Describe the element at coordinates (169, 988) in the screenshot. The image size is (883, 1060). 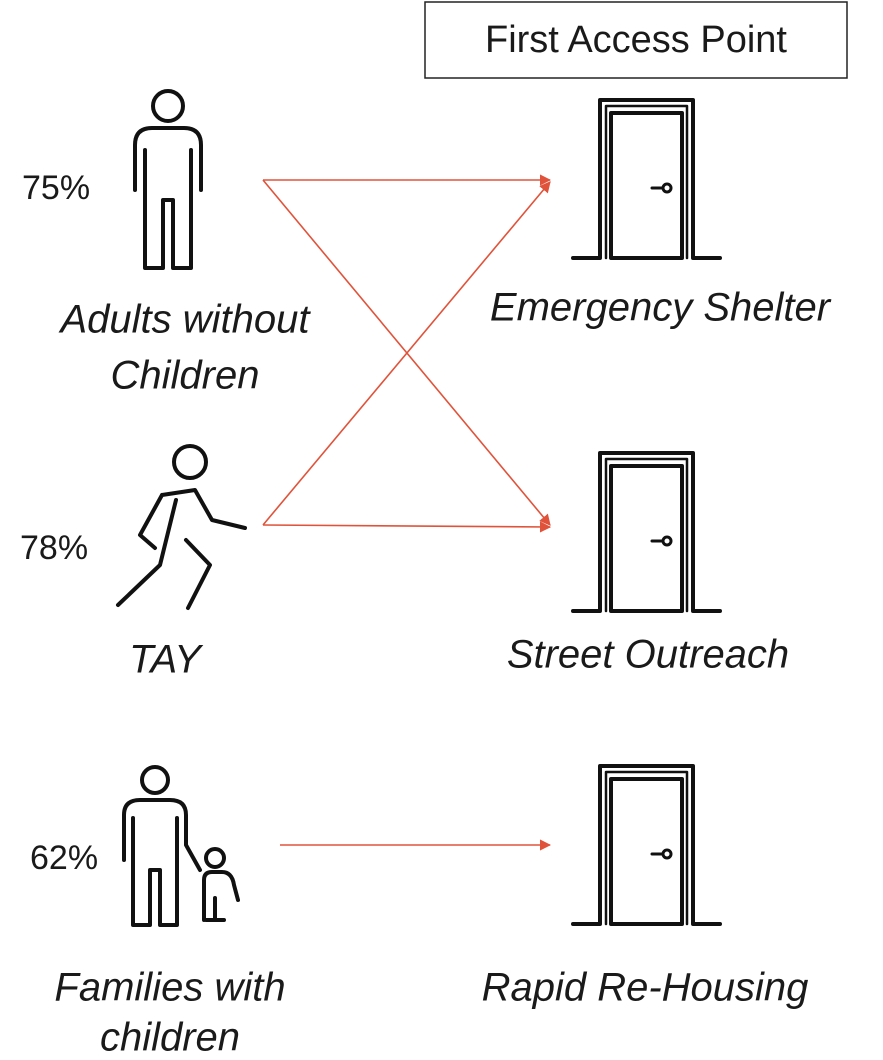
I see `group-label: Families with` at that location.